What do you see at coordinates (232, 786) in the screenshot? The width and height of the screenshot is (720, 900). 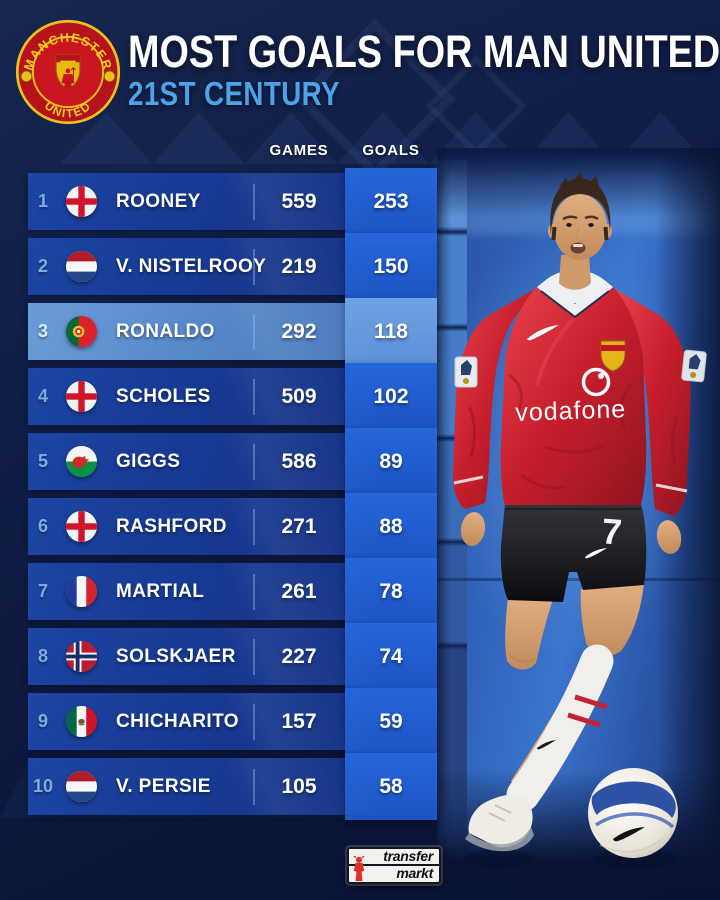 I see `table-row: 10 V. PERSIE 105 58` at bounding box center [232, 786].